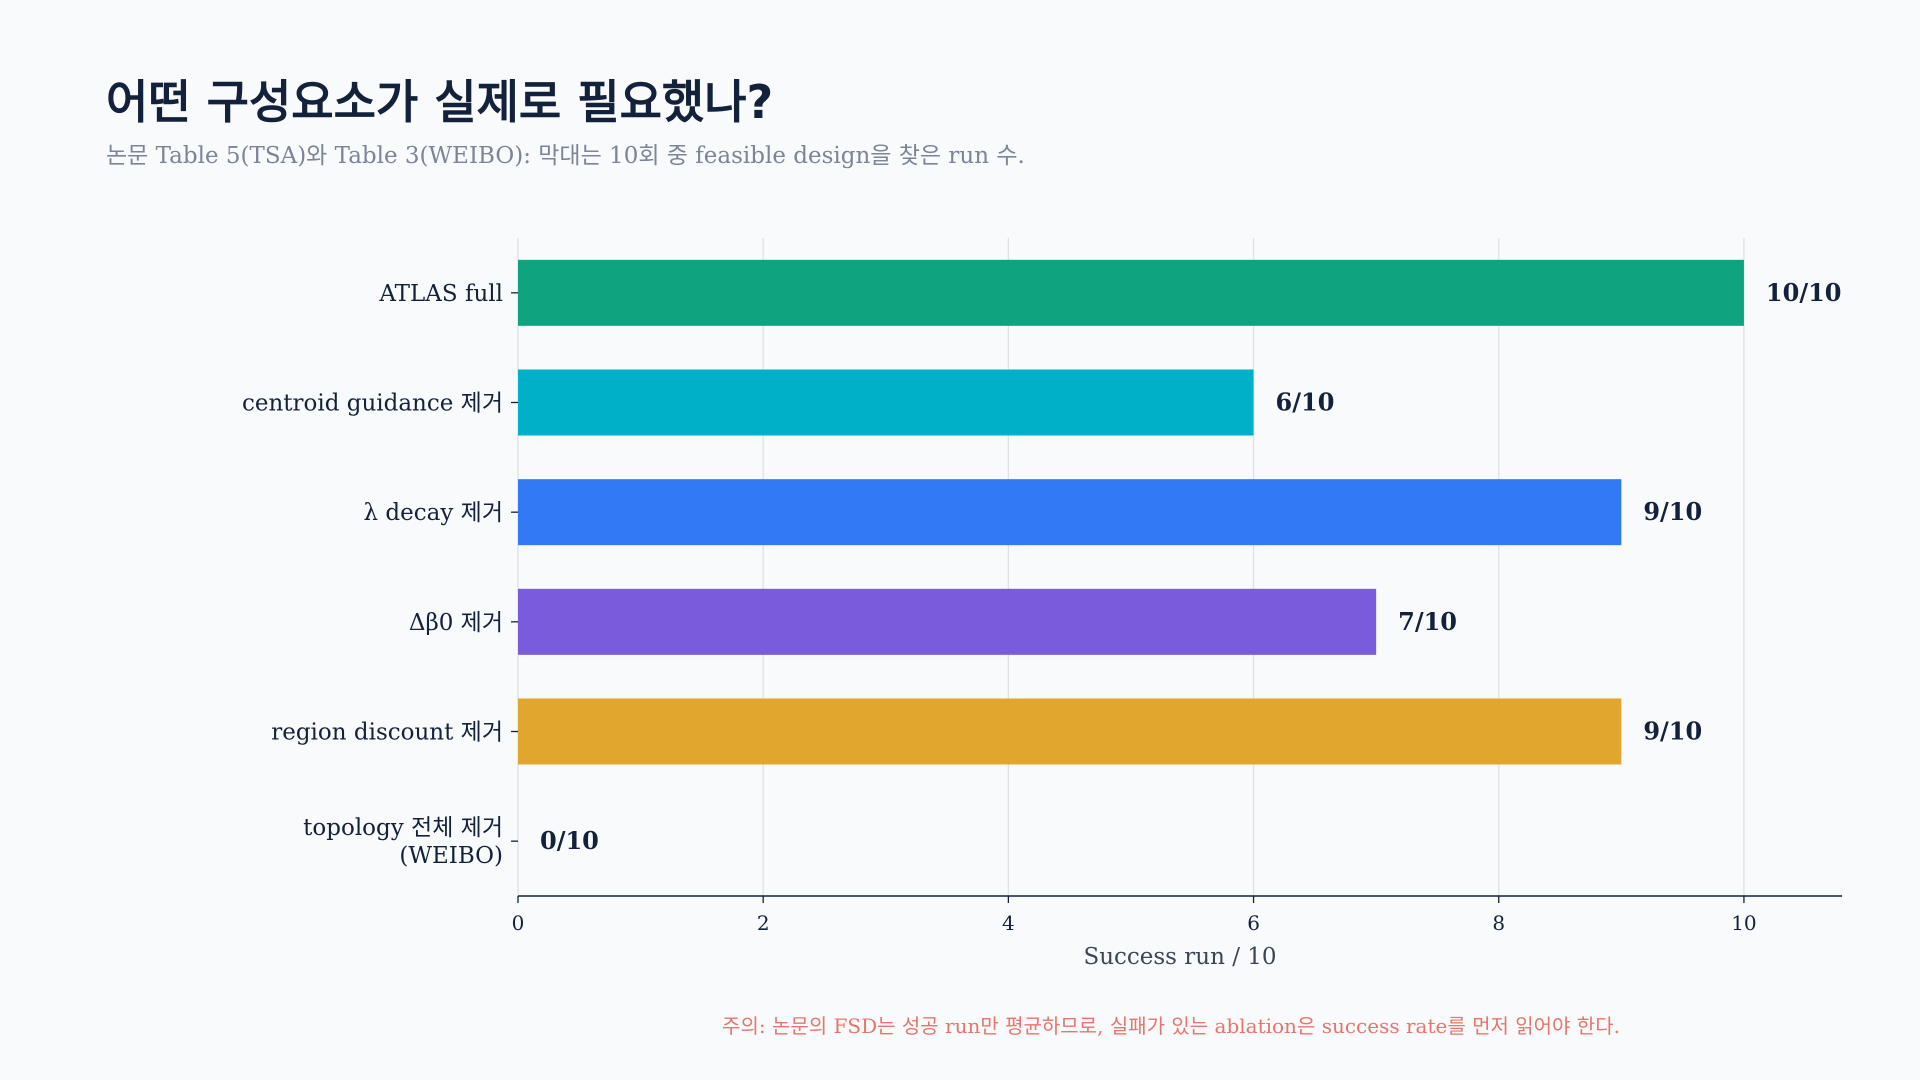 The width and height of the screenshot is (1920, 1080). I want to click on chart-title: 어떤 구성요소가 실제로 필요했나?, so click(440, 102).